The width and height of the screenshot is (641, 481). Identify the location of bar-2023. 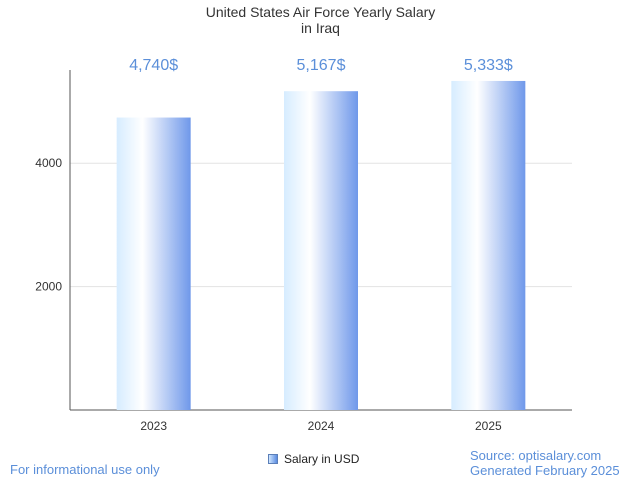
(153, 264).